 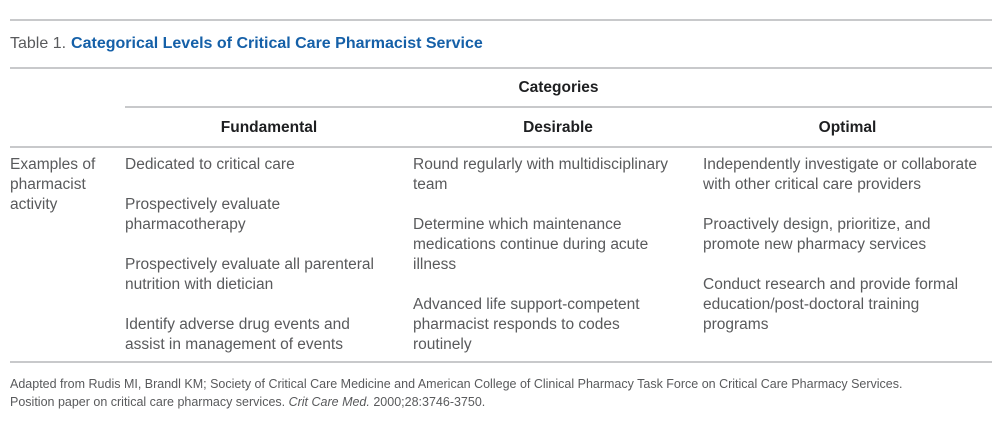 What do you see at coordinates (203, 214) in the screenshot?
I see `cell-paragraph: Prospectively evaluate pharmacotherapy` at bounding box center [203, 214].